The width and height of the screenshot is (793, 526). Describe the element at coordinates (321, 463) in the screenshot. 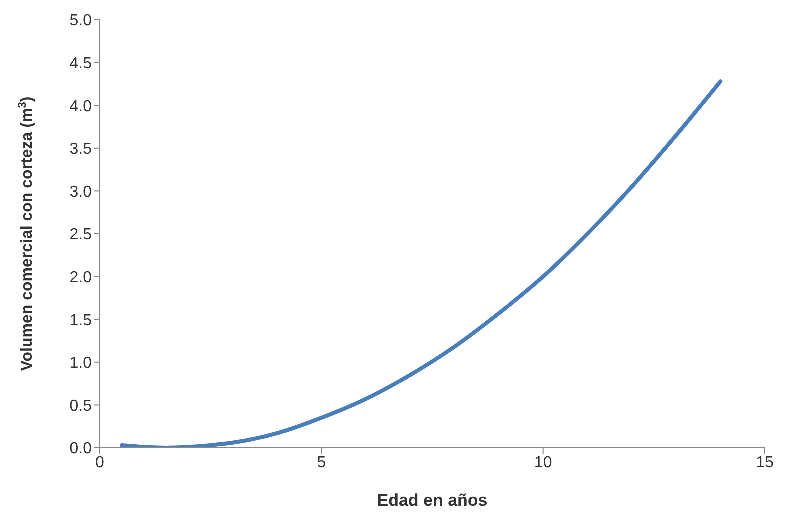

I see `x-tick-label: 5` at that location.